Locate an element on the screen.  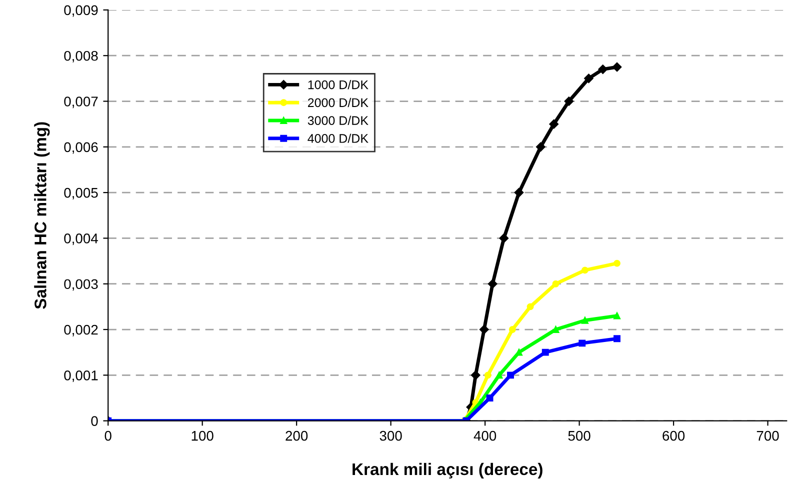
x-tick-label: 400 is located at coordinates (485, 435).